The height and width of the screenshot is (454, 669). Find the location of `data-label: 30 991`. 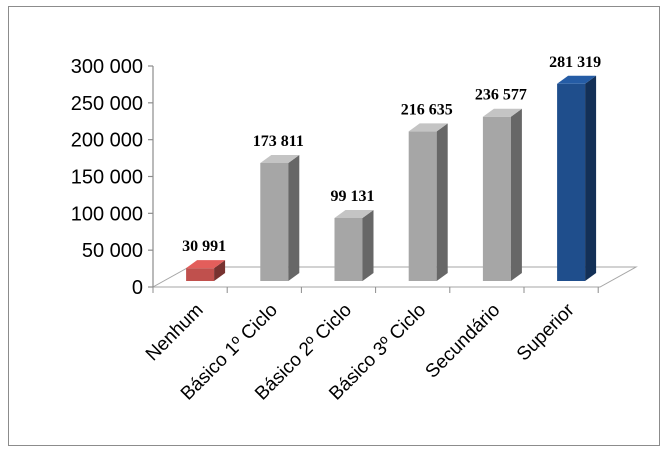

data-label: 30 991 is located at coordinates (204, 246).